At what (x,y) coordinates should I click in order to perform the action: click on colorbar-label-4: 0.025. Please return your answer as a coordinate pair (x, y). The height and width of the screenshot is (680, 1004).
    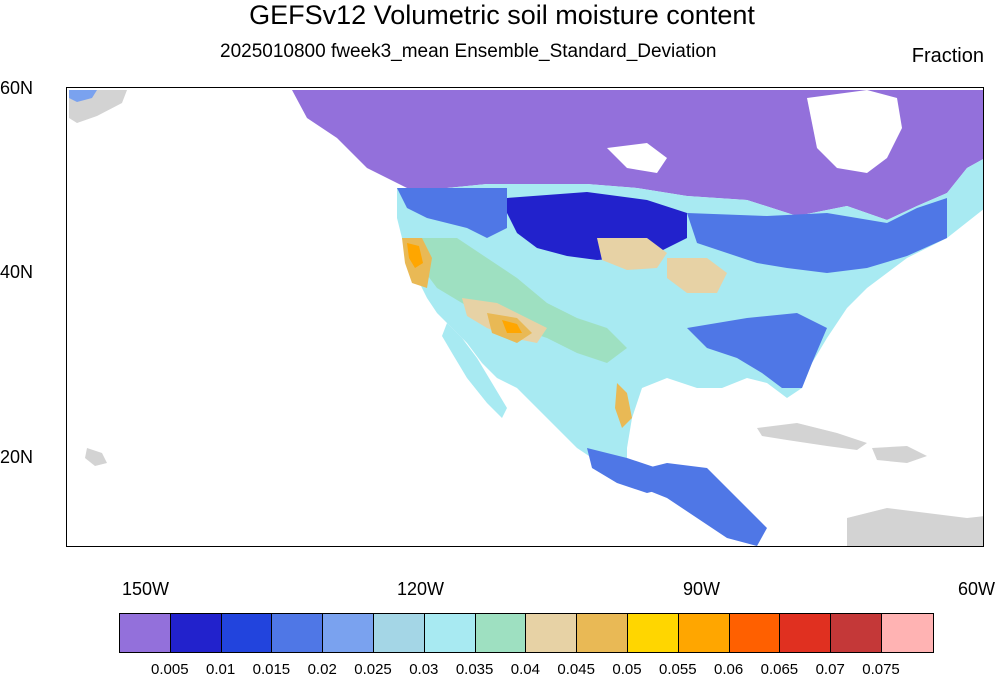
    Looking at the image, I should click on (373, 669).